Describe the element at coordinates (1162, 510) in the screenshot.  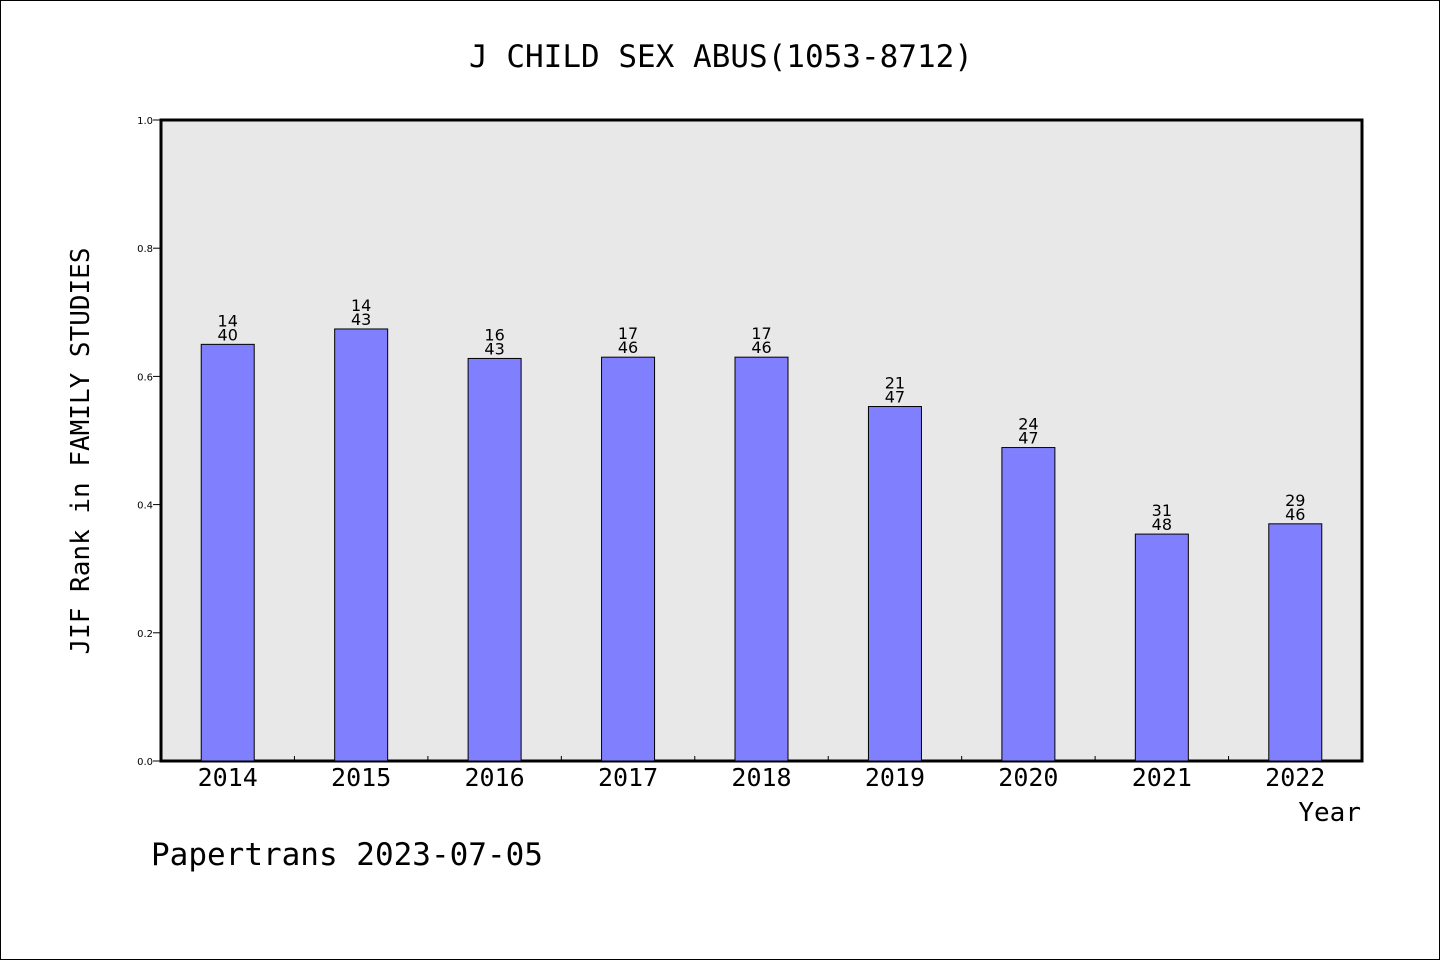
I see `bar-rank-label: 31` at that location.